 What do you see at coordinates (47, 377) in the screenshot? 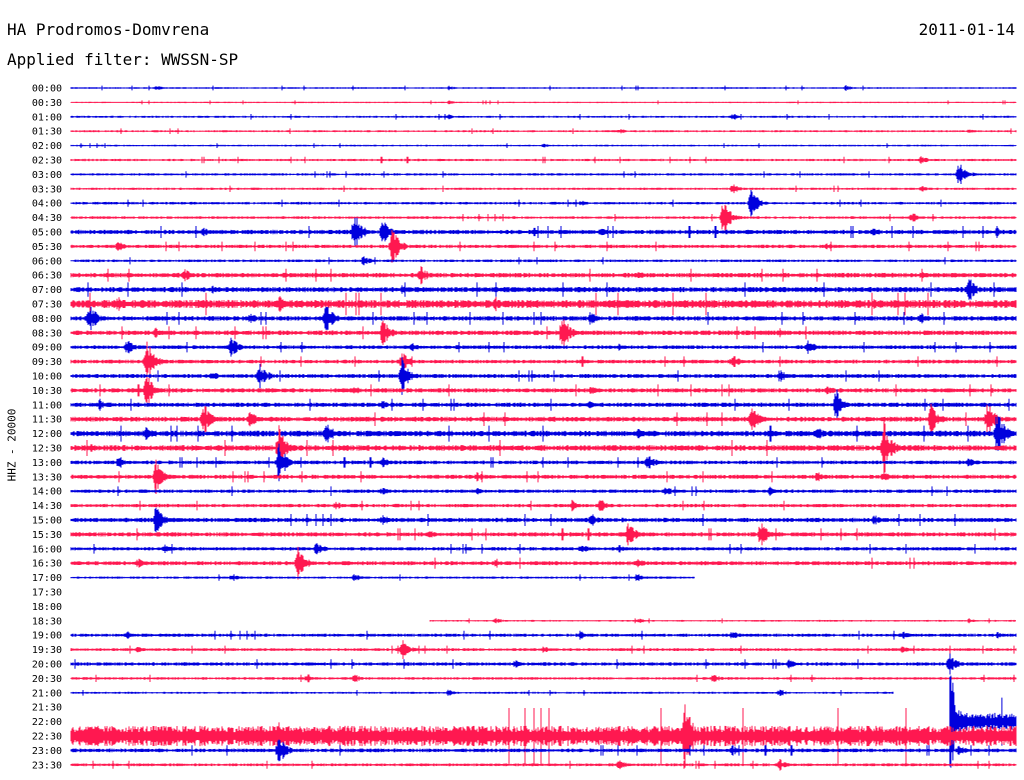
I see `time-tick-label: 10:00` at bounding box center [47, 377].